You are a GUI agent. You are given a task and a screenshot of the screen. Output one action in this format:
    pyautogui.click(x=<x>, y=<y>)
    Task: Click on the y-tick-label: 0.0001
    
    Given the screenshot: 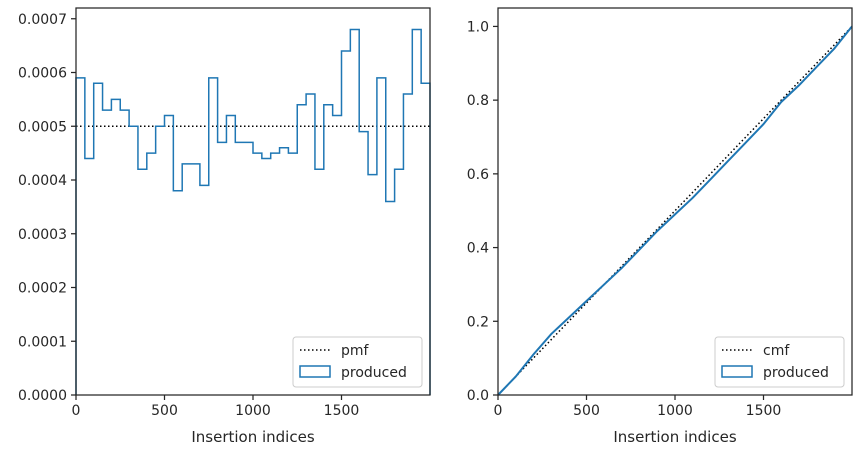 What is the action you would take?
    pyautogui.click(x=42, y=342)
    